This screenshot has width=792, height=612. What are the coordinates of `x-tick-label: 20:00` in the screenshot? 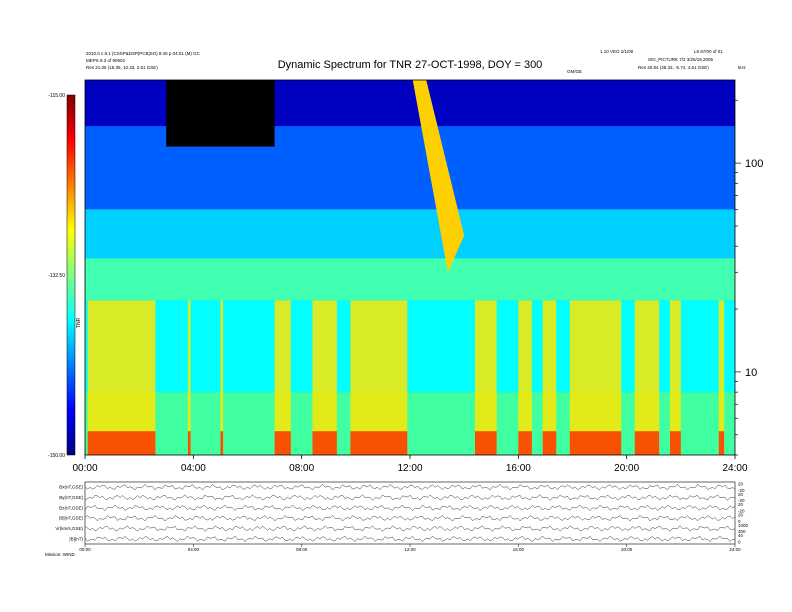 It's located at (626, 468).